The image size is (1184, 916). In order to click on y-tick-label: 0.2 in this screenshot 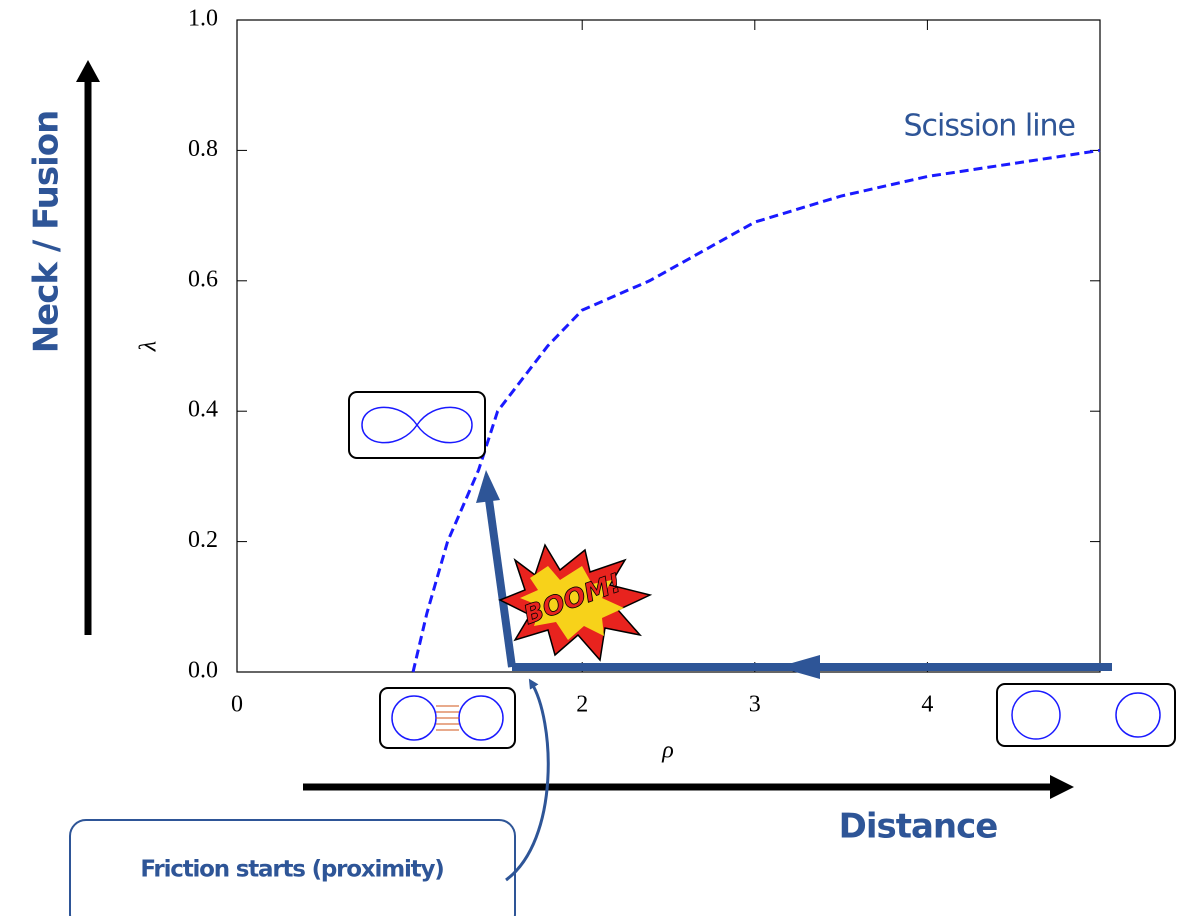, I will do `click(203, 540)`.